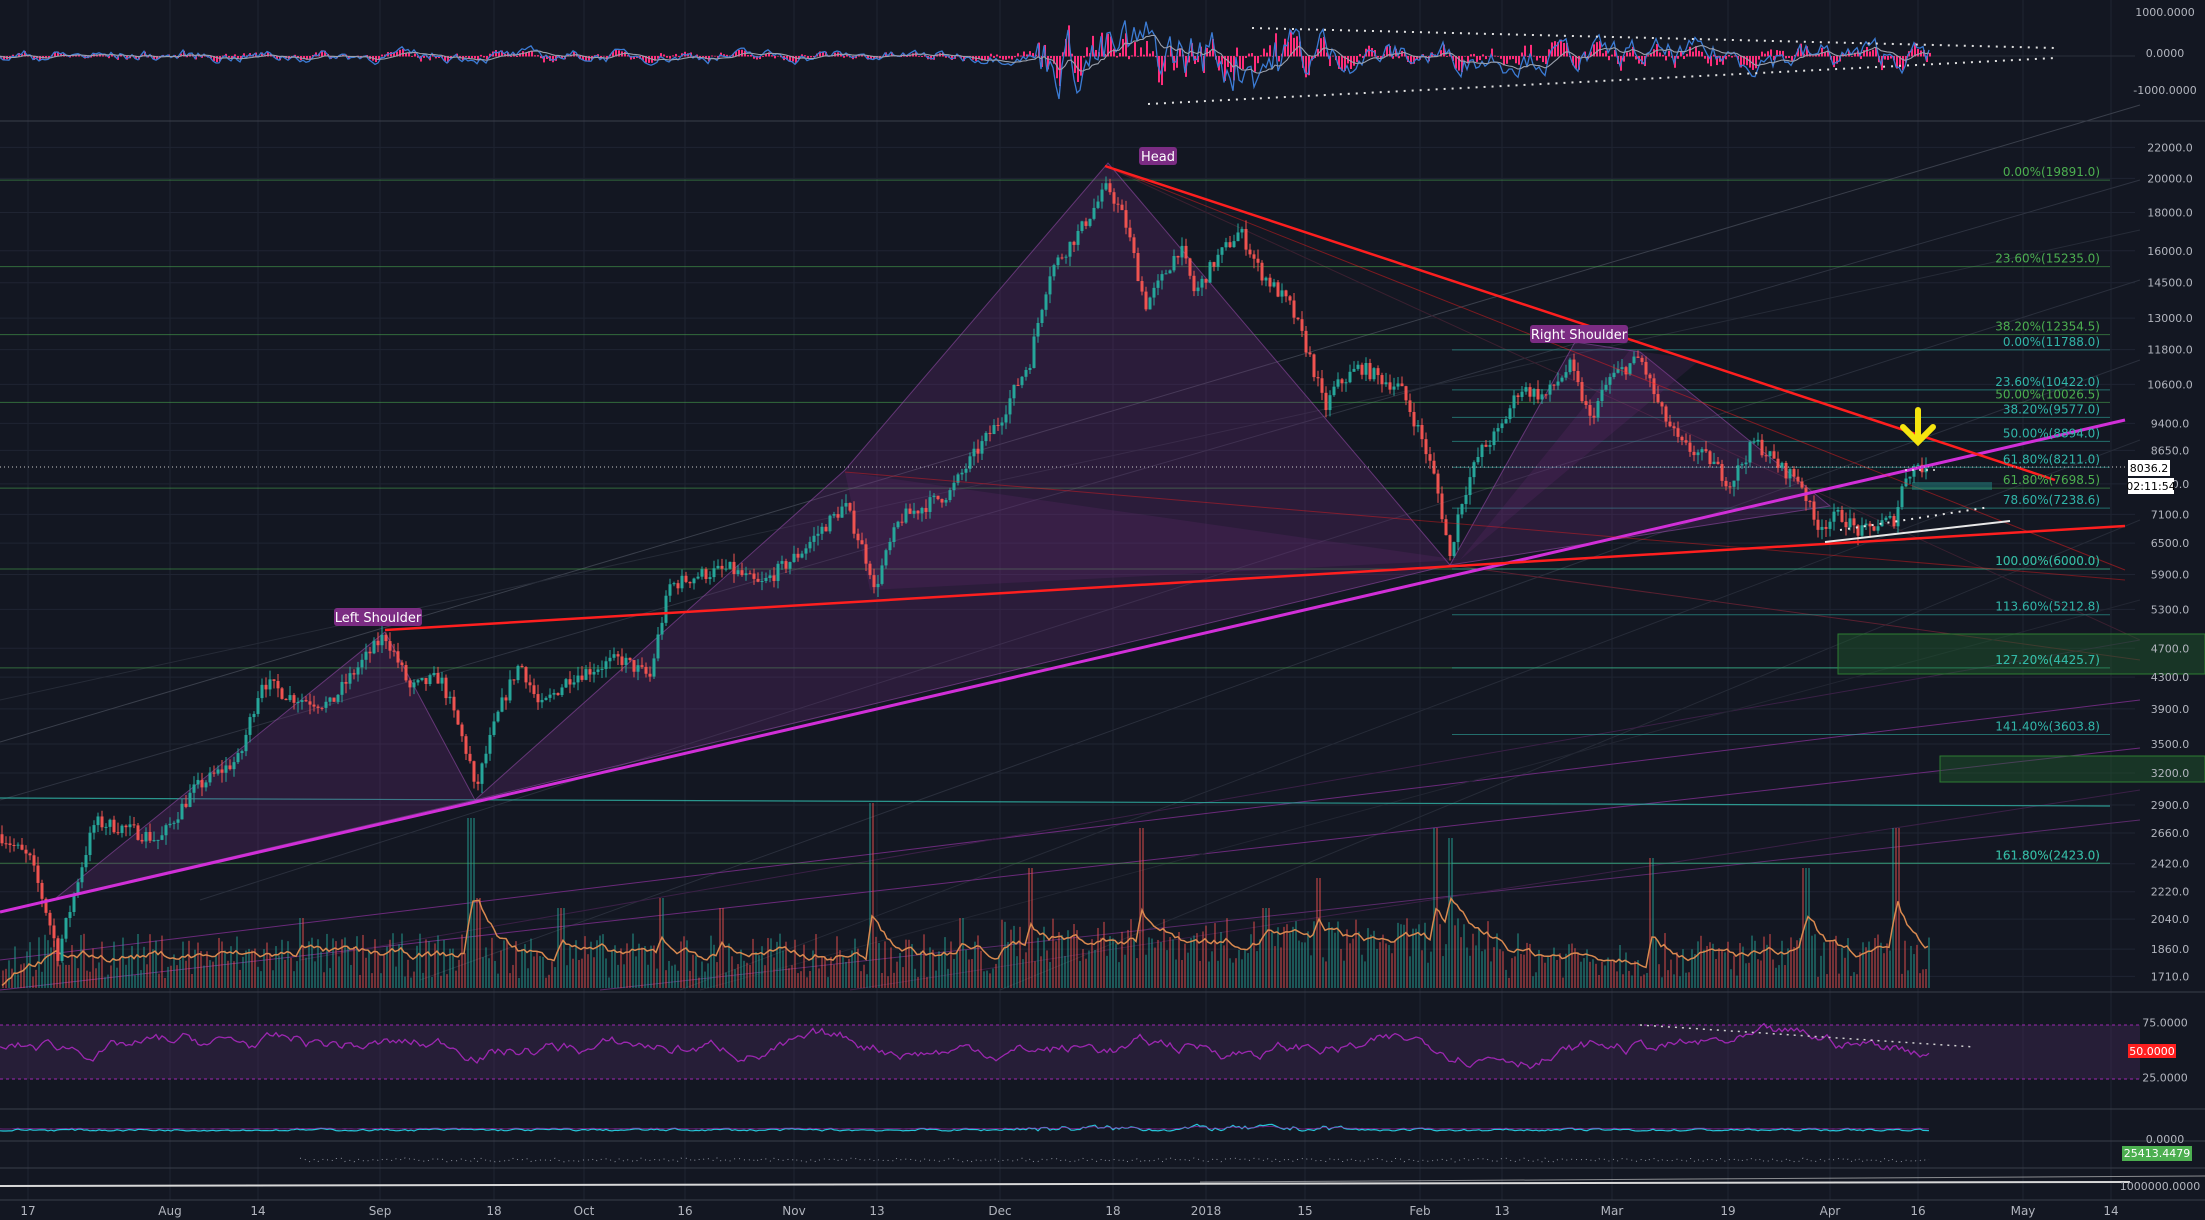  I want to click on rsi-value-badge: 50.0000, so click(2152, 1051).